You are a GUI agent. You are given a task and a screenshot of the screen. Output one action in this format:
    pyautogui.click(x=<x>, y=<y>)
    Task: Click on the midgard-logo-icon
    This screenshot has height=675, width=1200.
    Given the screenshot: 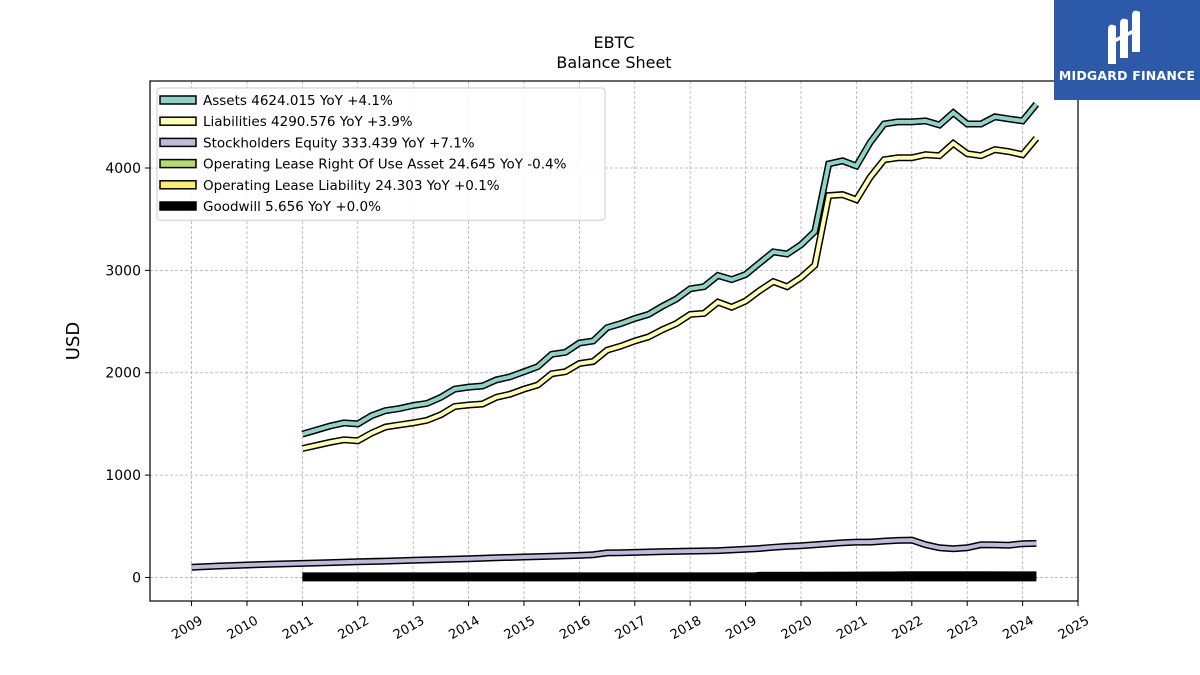 What is the action you would take?
    pyautogui.click(x=1124, y=37)
    